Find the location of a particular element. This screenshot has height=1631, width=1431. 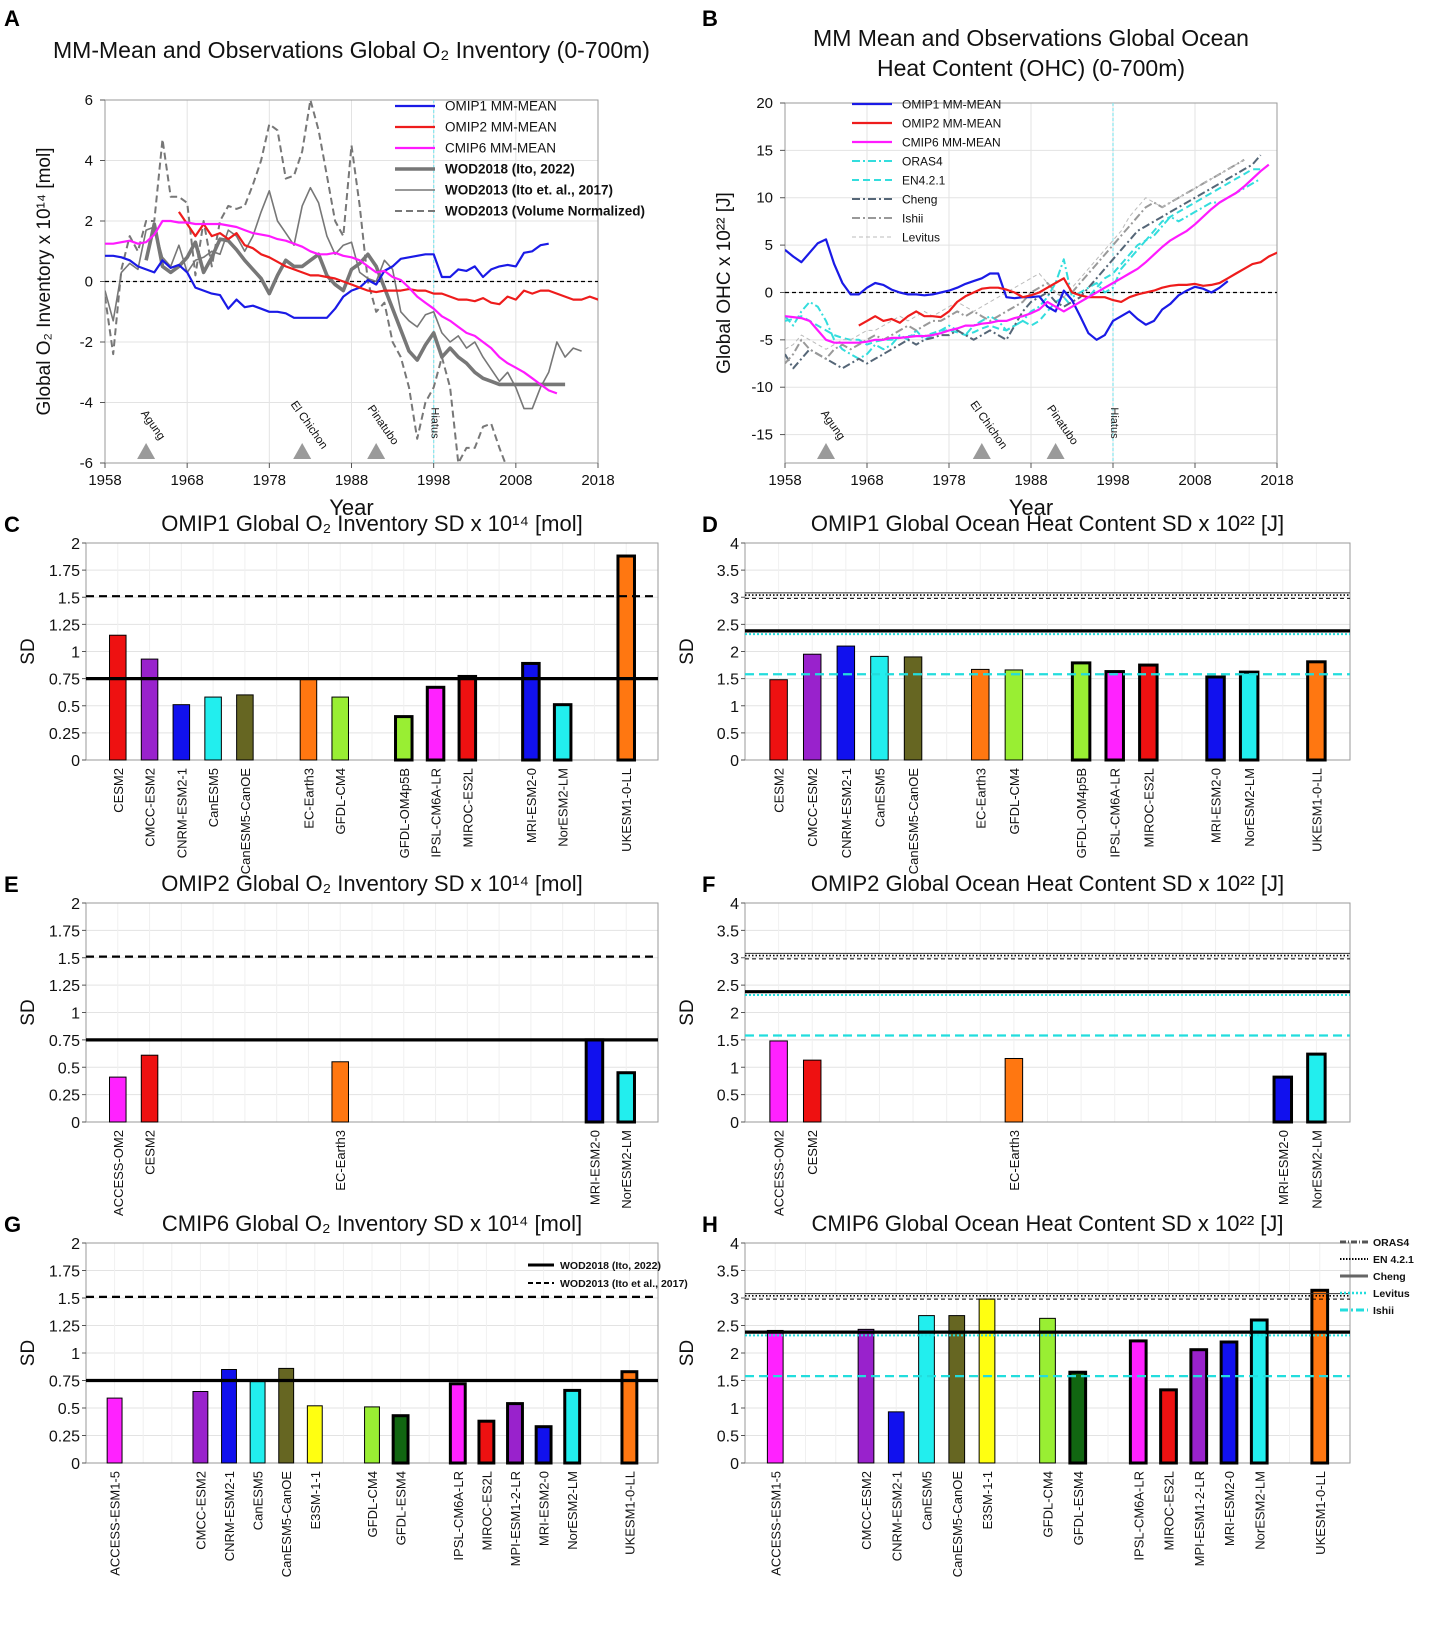

x-axis-label: Year is located at coordinates (1031, 507).